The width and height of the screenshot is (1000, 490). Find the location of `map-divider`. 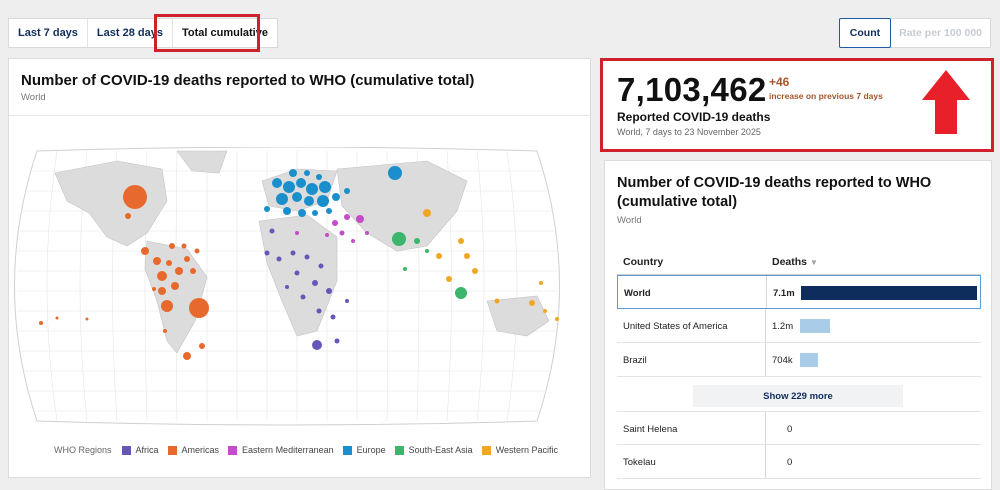

map-divider is located at coordinates (299, 115).